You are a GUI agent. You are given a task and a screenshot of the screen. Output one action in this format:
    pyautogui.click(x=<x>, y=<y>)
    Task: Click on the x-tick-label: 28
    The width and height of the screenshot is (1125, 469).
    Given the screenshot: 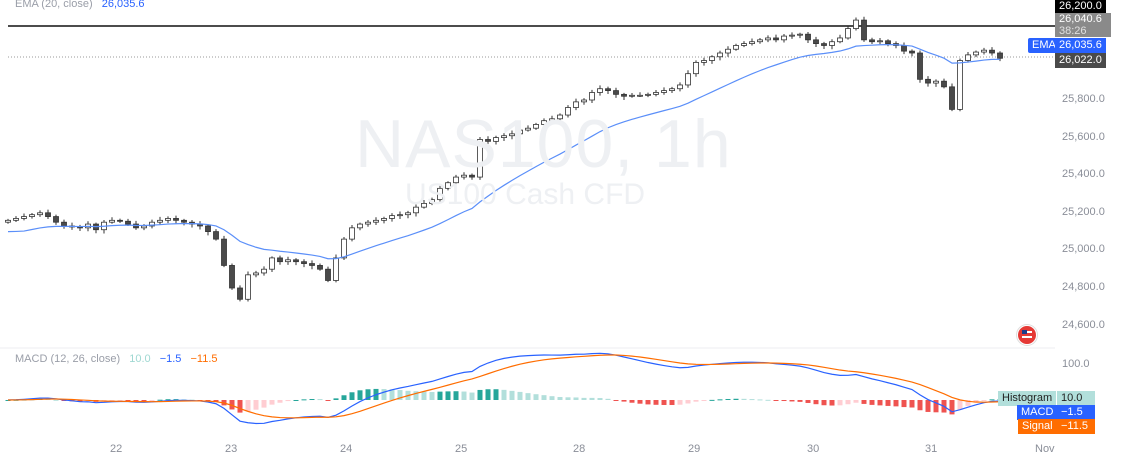 What is the action you would take?
    pyautogui.click(x=579, y=449)
    